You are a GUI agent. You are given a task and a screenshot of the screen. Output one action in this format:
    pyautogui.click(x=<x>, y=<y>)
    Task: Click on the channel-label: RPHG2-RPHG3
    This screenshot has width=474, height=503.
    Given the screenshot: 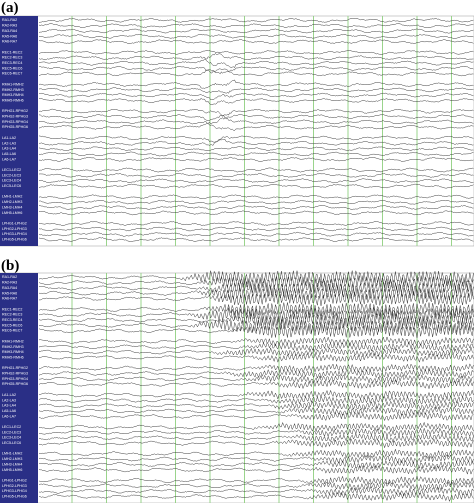 What is the action you would take?
    pyautogui.click(x=15, y=117)
    